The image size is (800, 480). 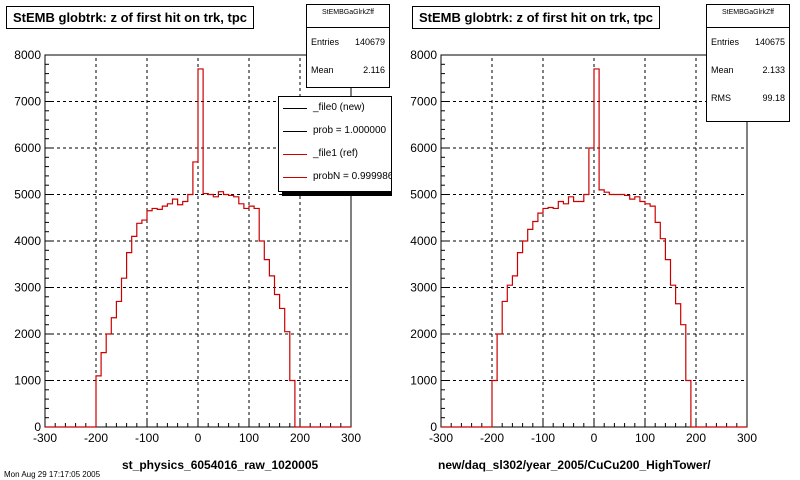 I want to click on left-y-tick-label: 7000, so click(x=27, y=102).